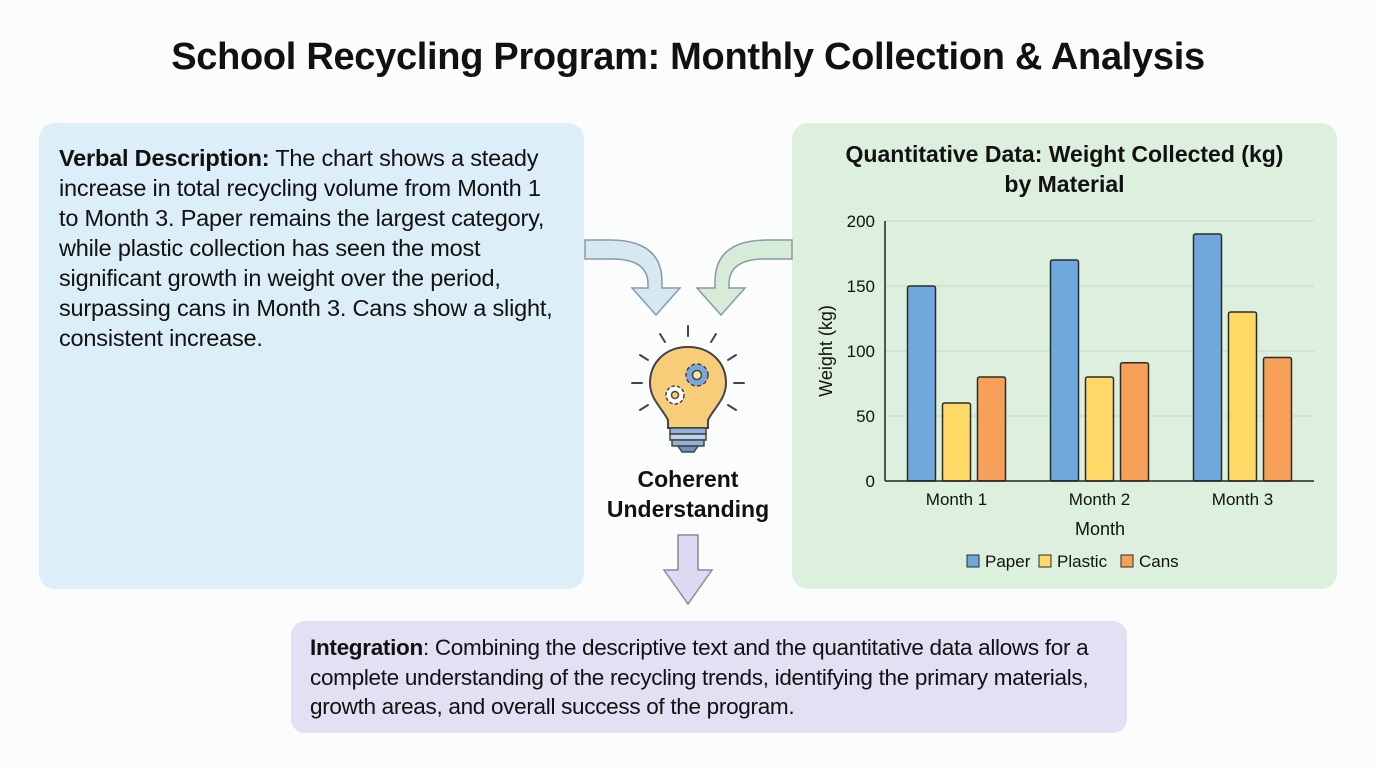 The height and width of the screenshot is (768, 1376). I want to click on y-tick-label: 200, so click(861, 221).